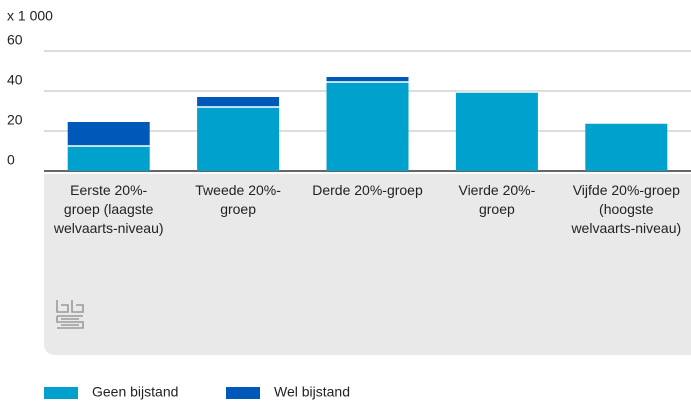 This screenshot has width=691, height=401. What do you see at coordinates (497, 199) in the screenshot?
I see `x-tick-label: Vierde 20%-groep` at bounding box center [497, 199].